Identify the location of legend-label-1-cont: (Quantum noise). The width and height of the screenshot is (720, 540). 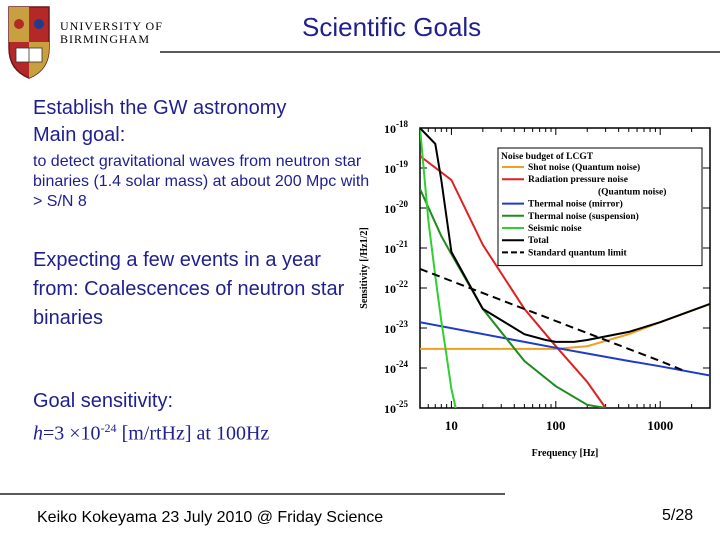
(632, 191).